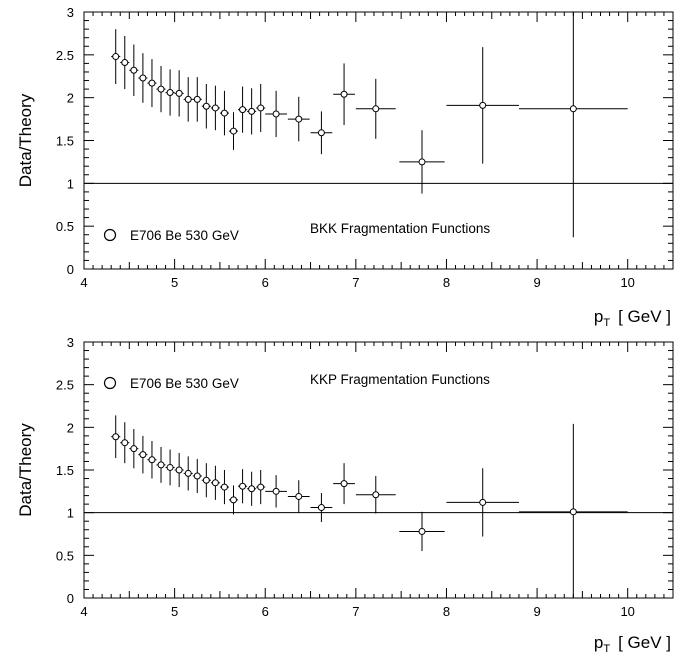 This screenshot has width=693, height=656. Describe the element at coordinates (400, 228) in the screenshot. I see `annotation-text: BKK Fragmentation Functions` at that location.